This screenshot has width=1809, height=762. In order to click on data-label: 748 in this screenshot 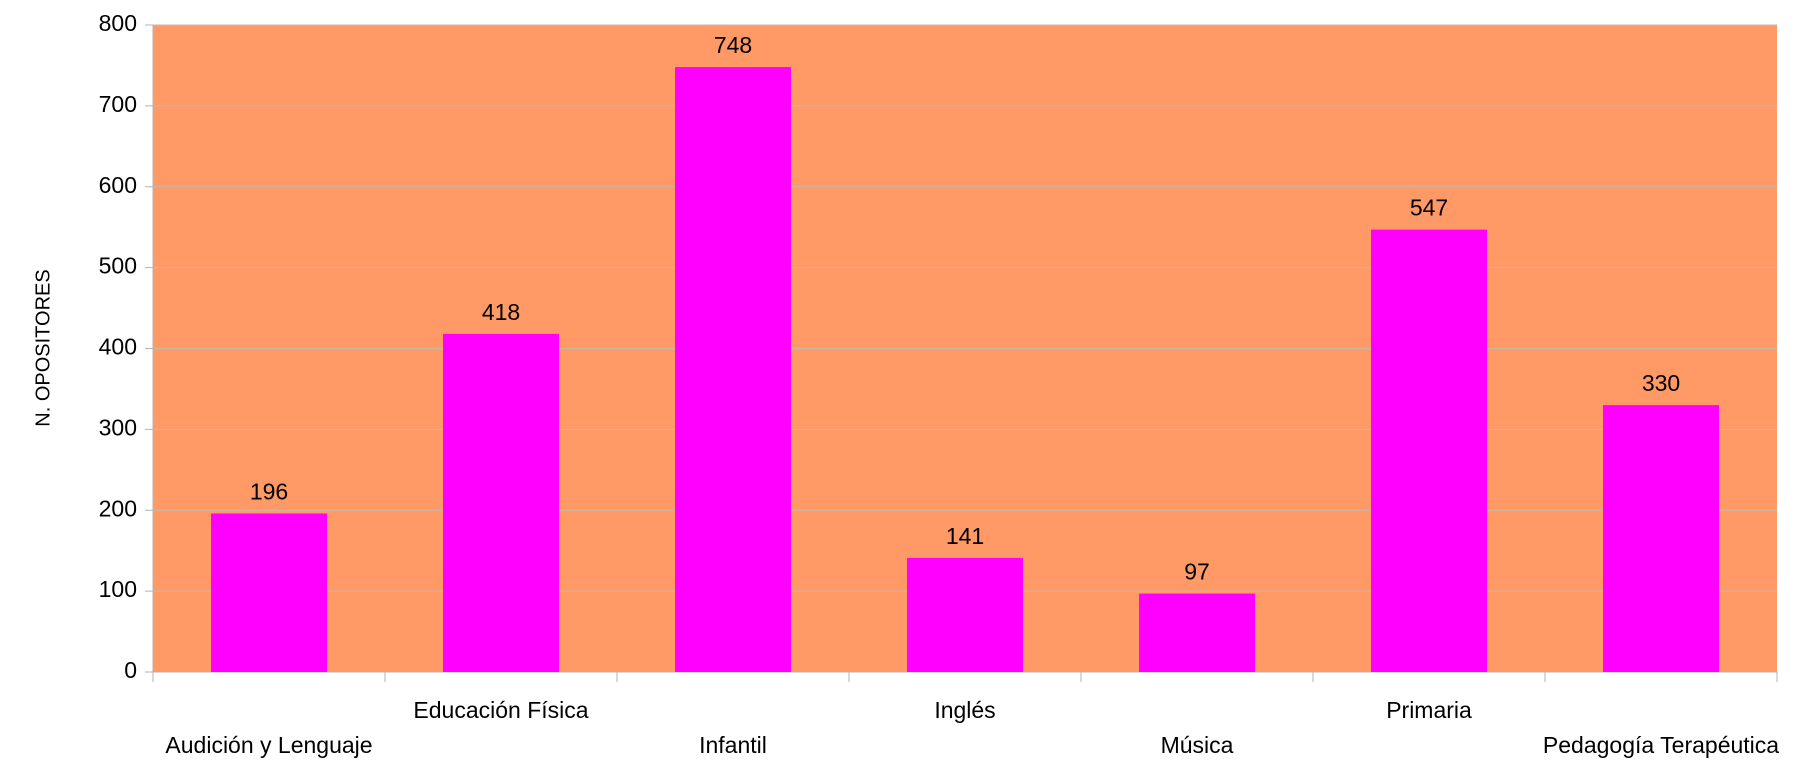, I will do `click(733, 45)`.